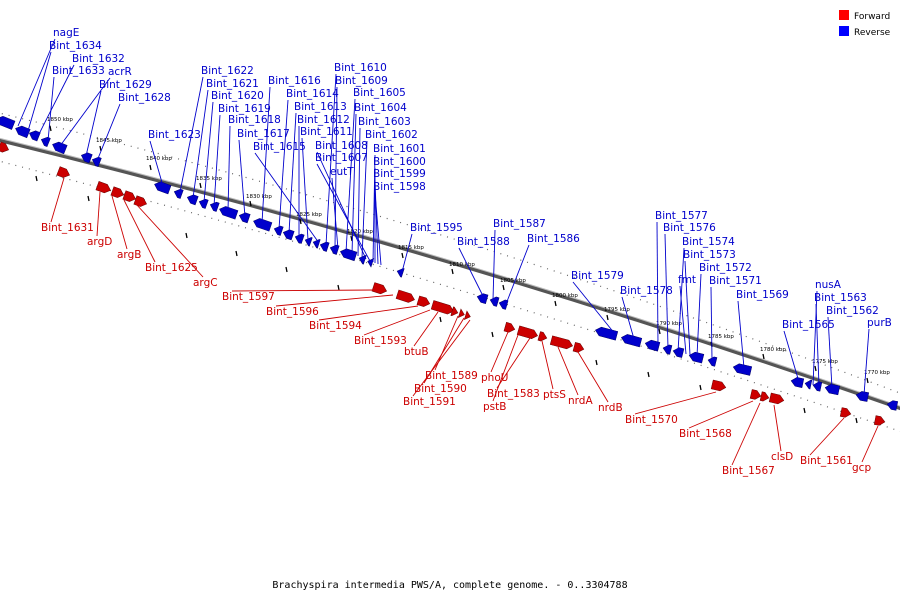  What do you see at coordinates (651, 420) in the screenshot?
I see `forward-gene-label: Bint_1570` at bounding box center [651, 420].